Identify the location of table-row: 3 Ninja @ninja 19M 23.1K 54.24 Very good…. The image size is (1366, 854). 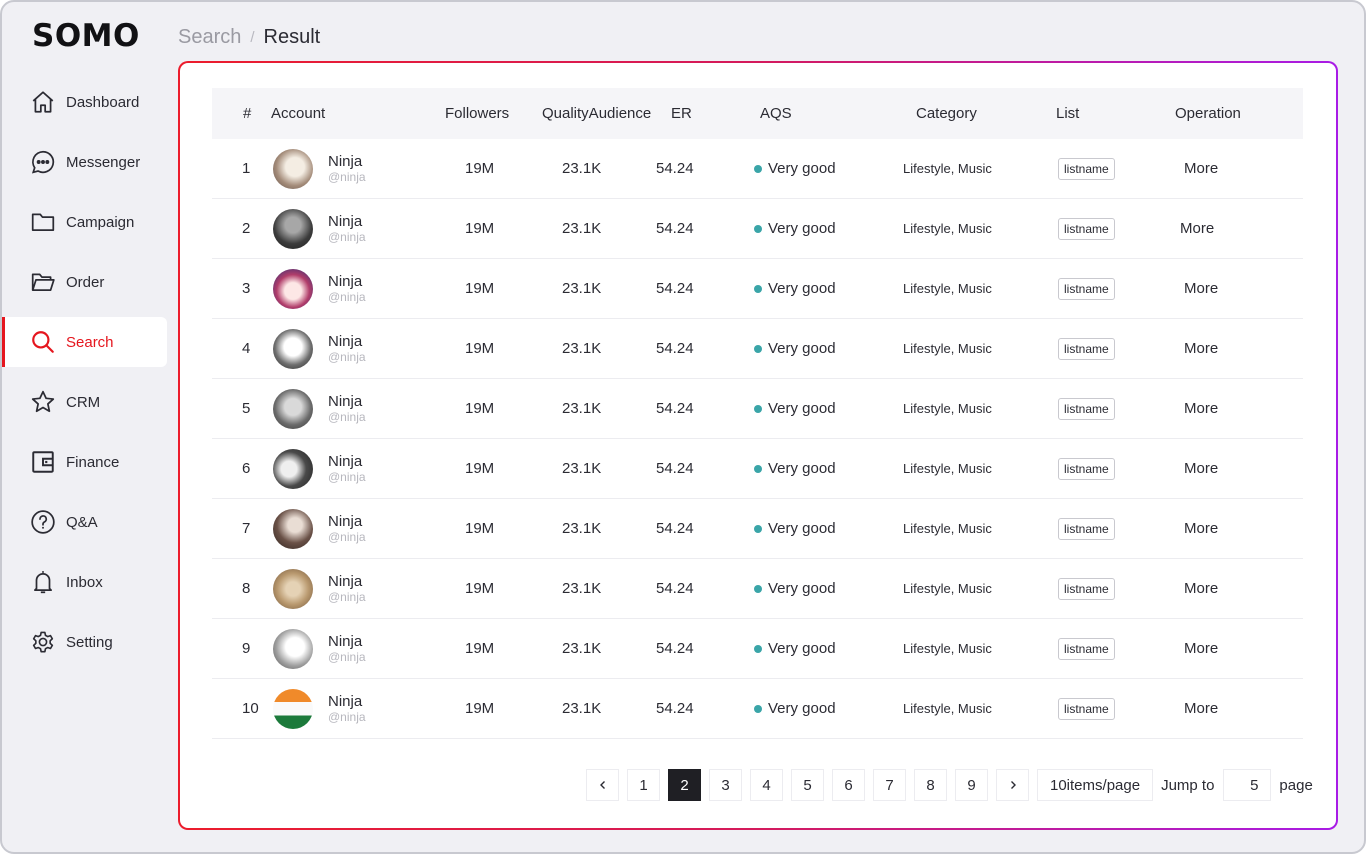
(757, 289).